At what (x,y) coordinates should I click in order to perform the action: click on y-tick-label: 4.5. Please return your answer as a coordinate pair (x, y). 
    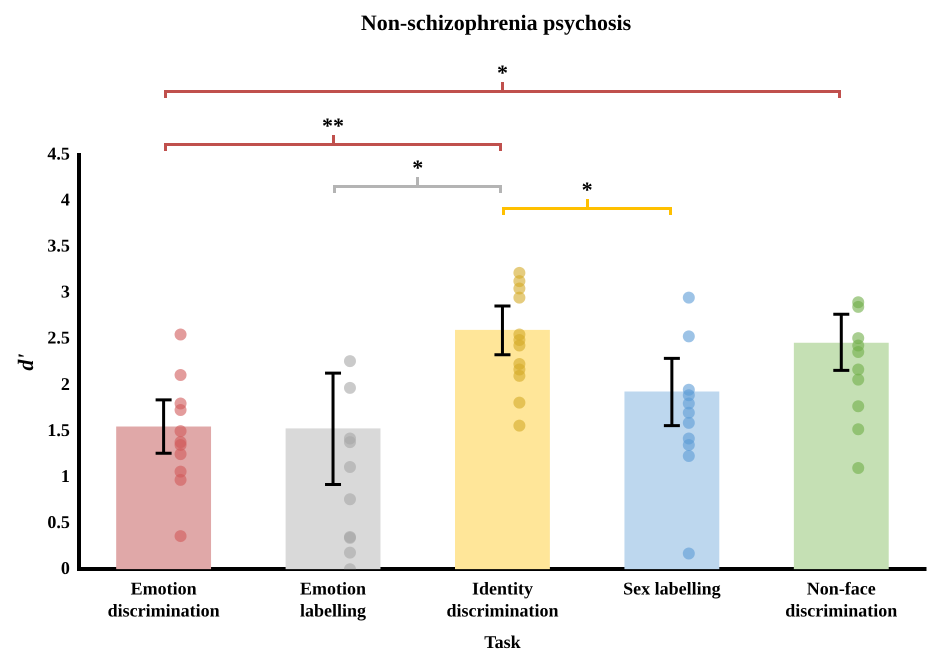
    Looking at the image, I should click on (58, 154).